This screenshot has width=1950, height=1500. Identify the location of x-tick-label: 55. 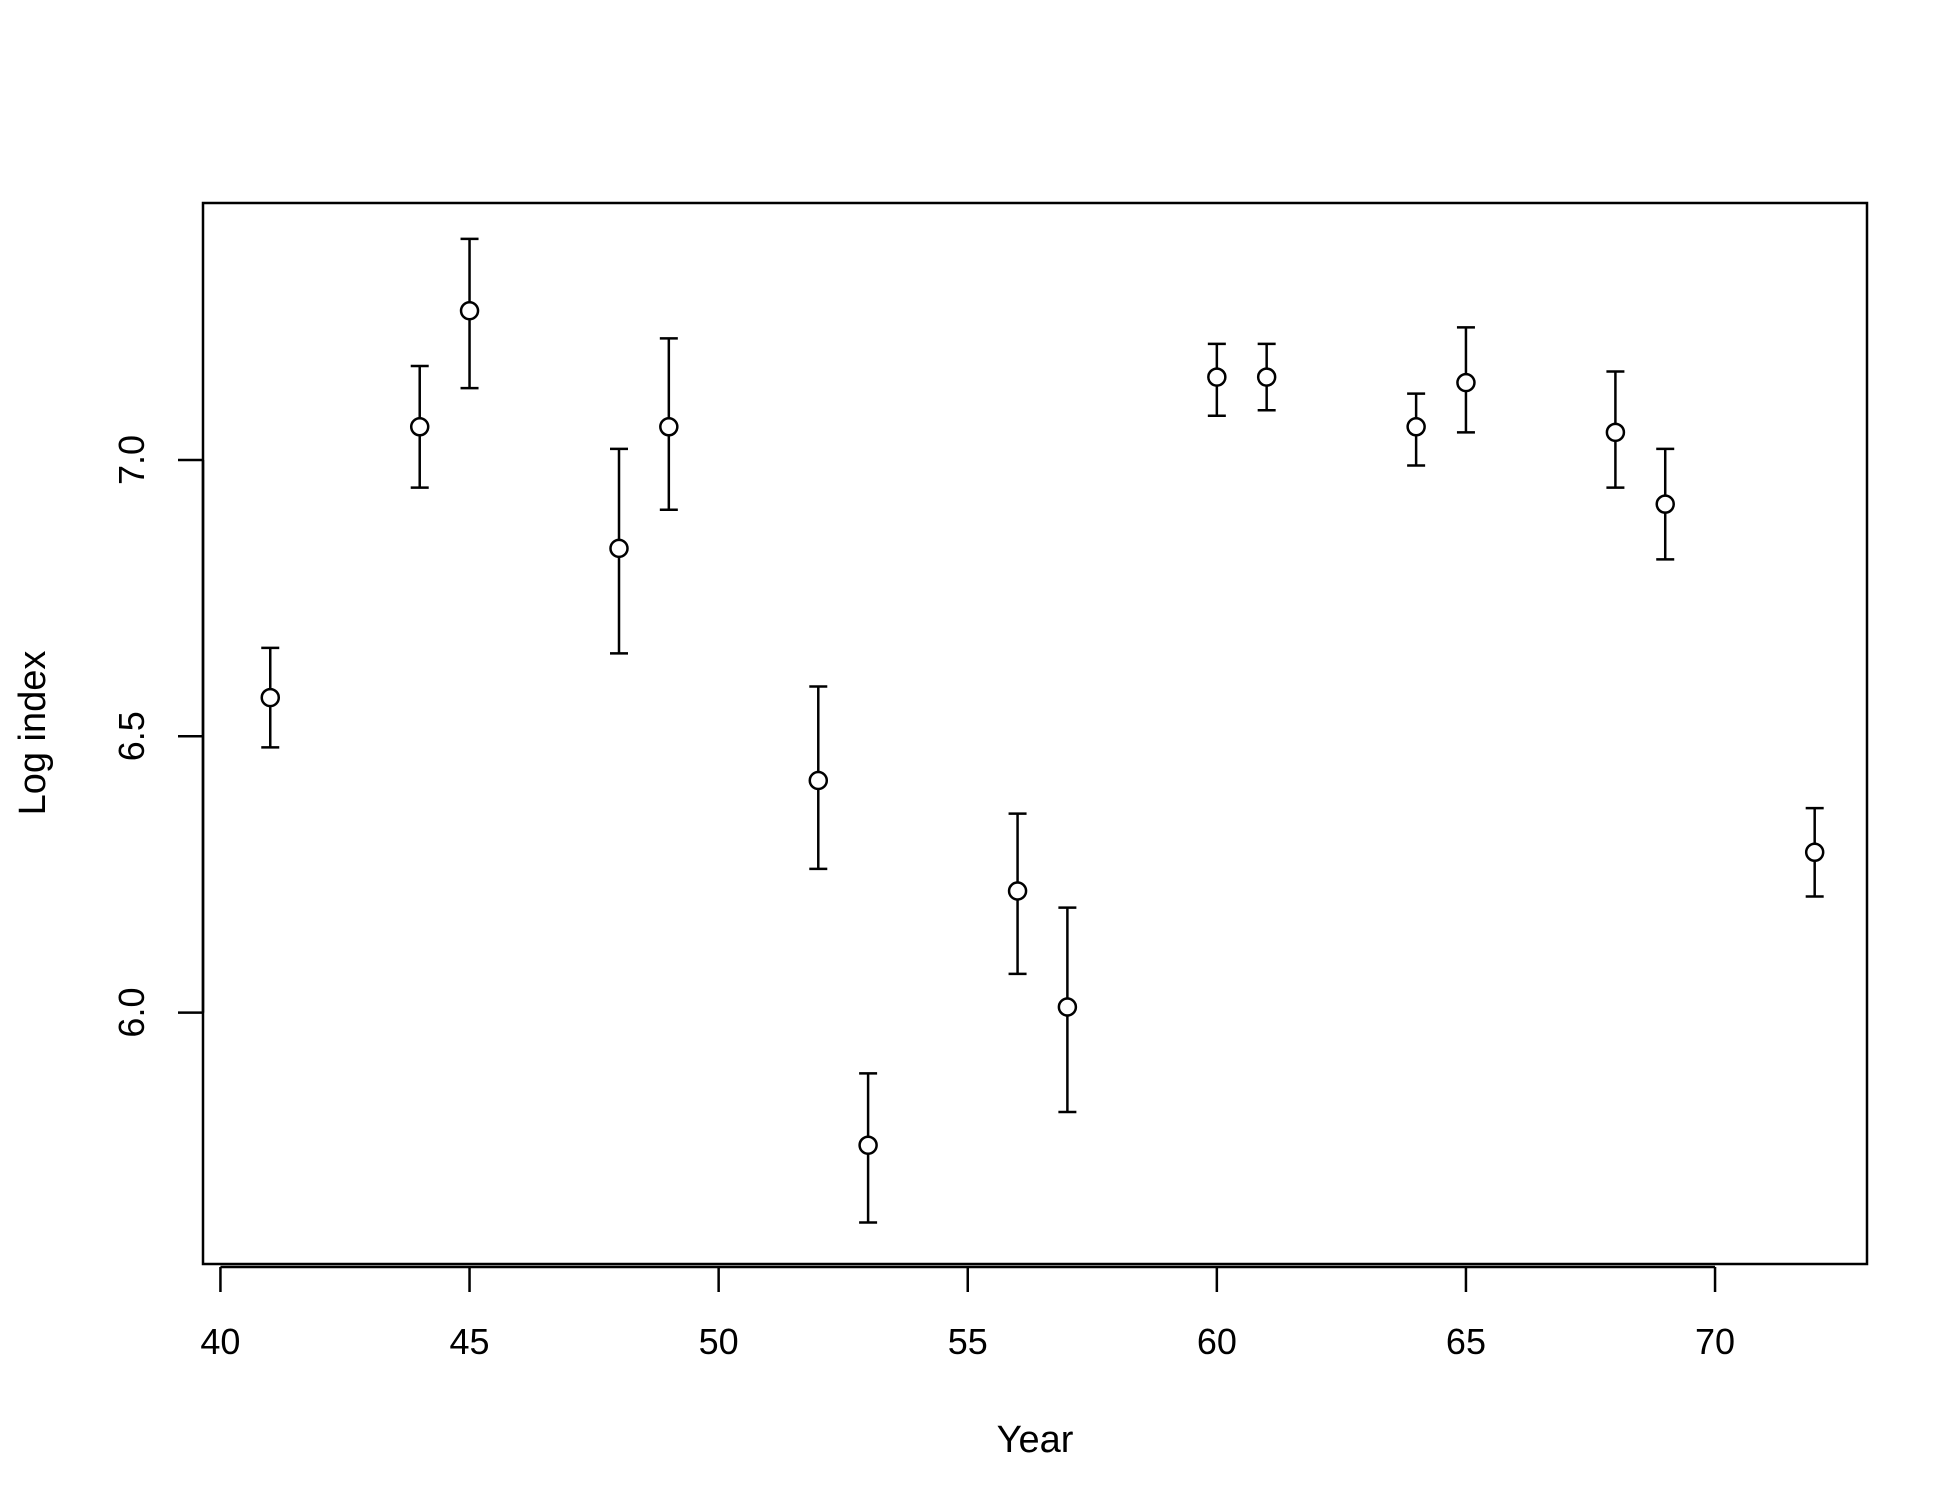
(968, 1341).